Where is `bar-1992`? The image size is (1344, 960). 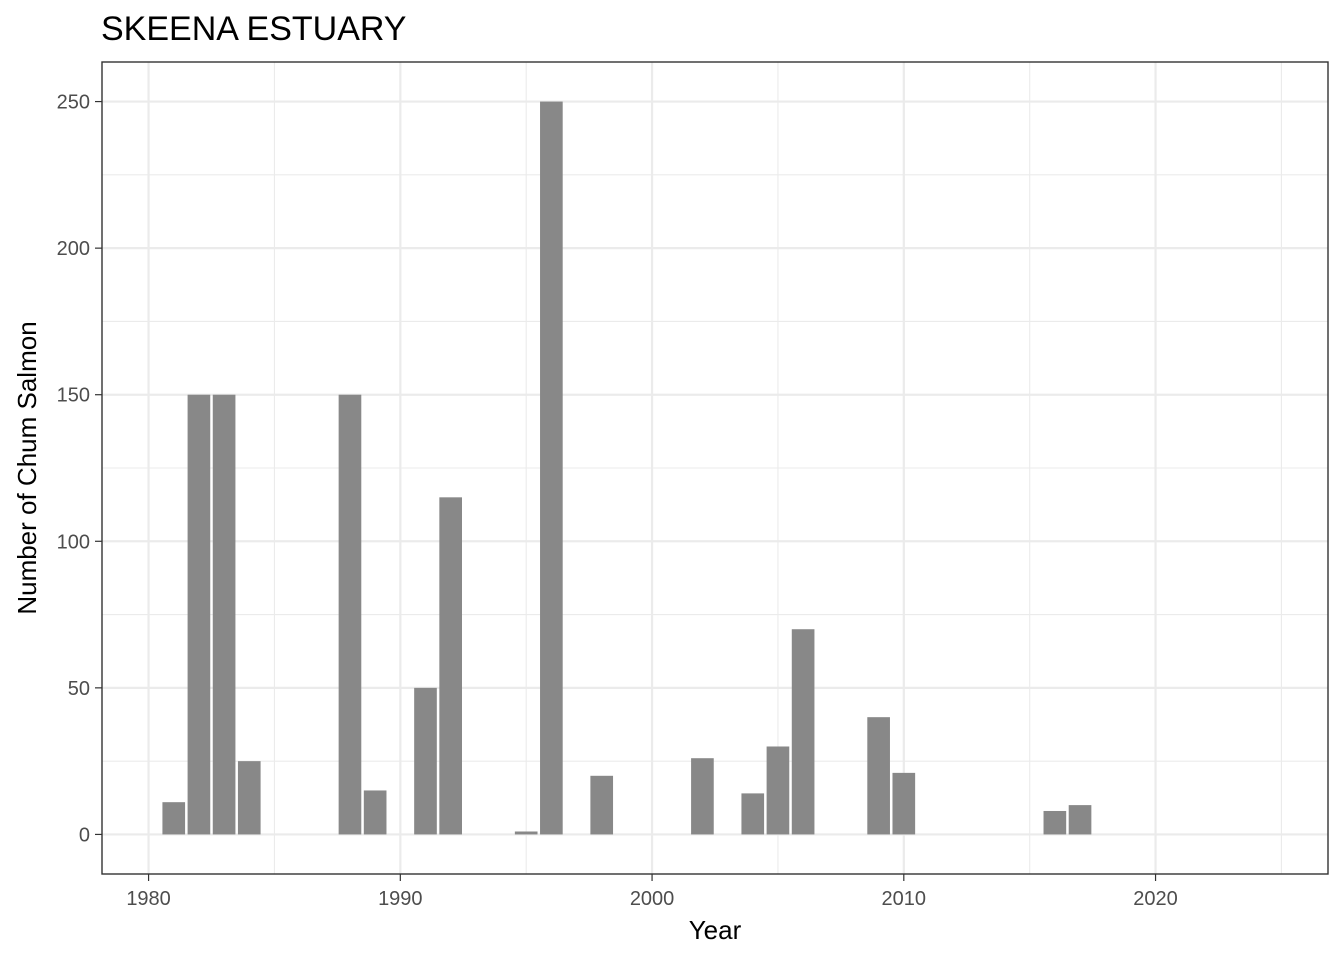 bar-1992 is located at coordinates (450, 666).